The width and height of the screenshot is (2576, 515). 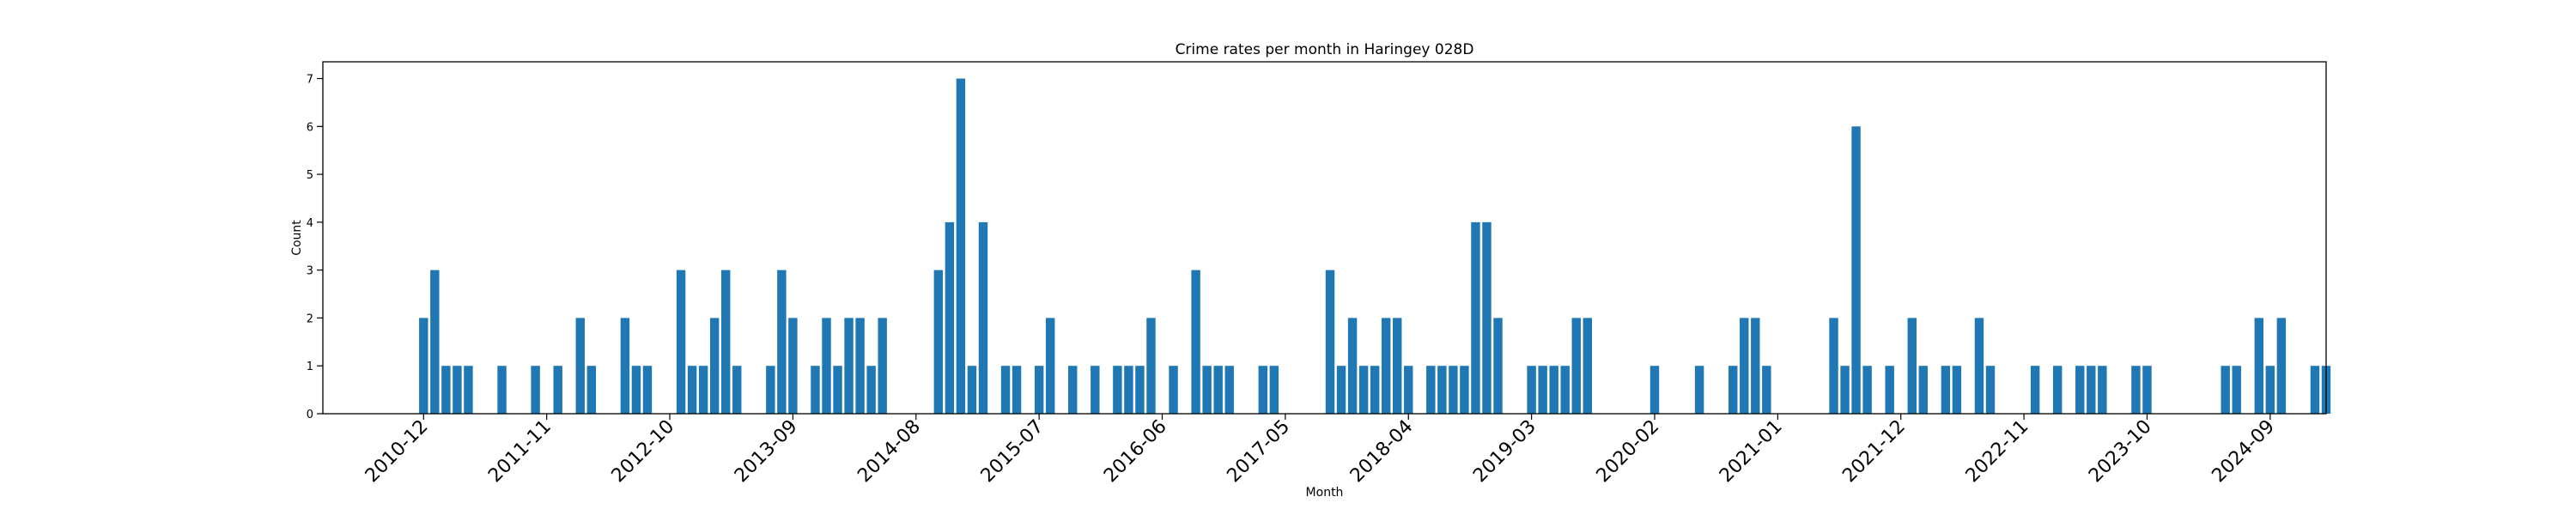 What do you see at coordinates (889, 452) in the screenshot?
I see `x-tick-label: 2014-08` at bounding box center [889, 452].